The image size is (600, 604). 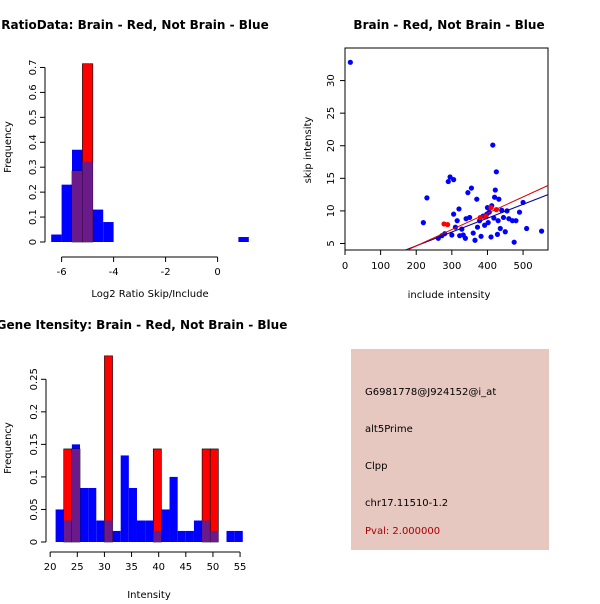 I want to click on intensity-y-tick-label: 0.15, so click(x=34, y=444).